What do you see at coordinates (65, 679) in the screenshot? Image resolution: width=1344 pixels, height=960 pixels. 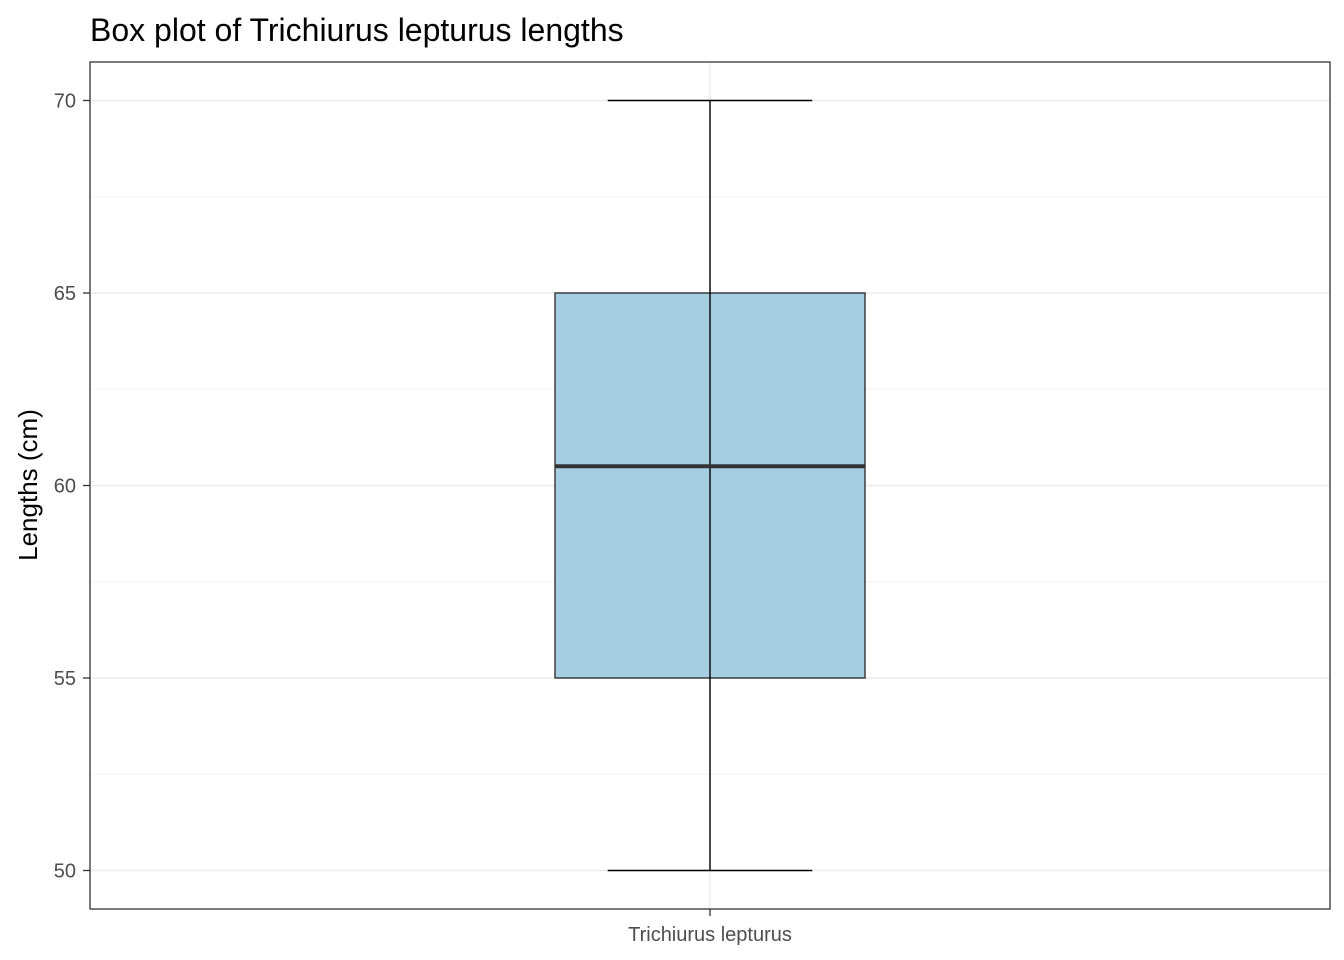 I see `y-tick-label: 55` at bounding box center [65, 679].